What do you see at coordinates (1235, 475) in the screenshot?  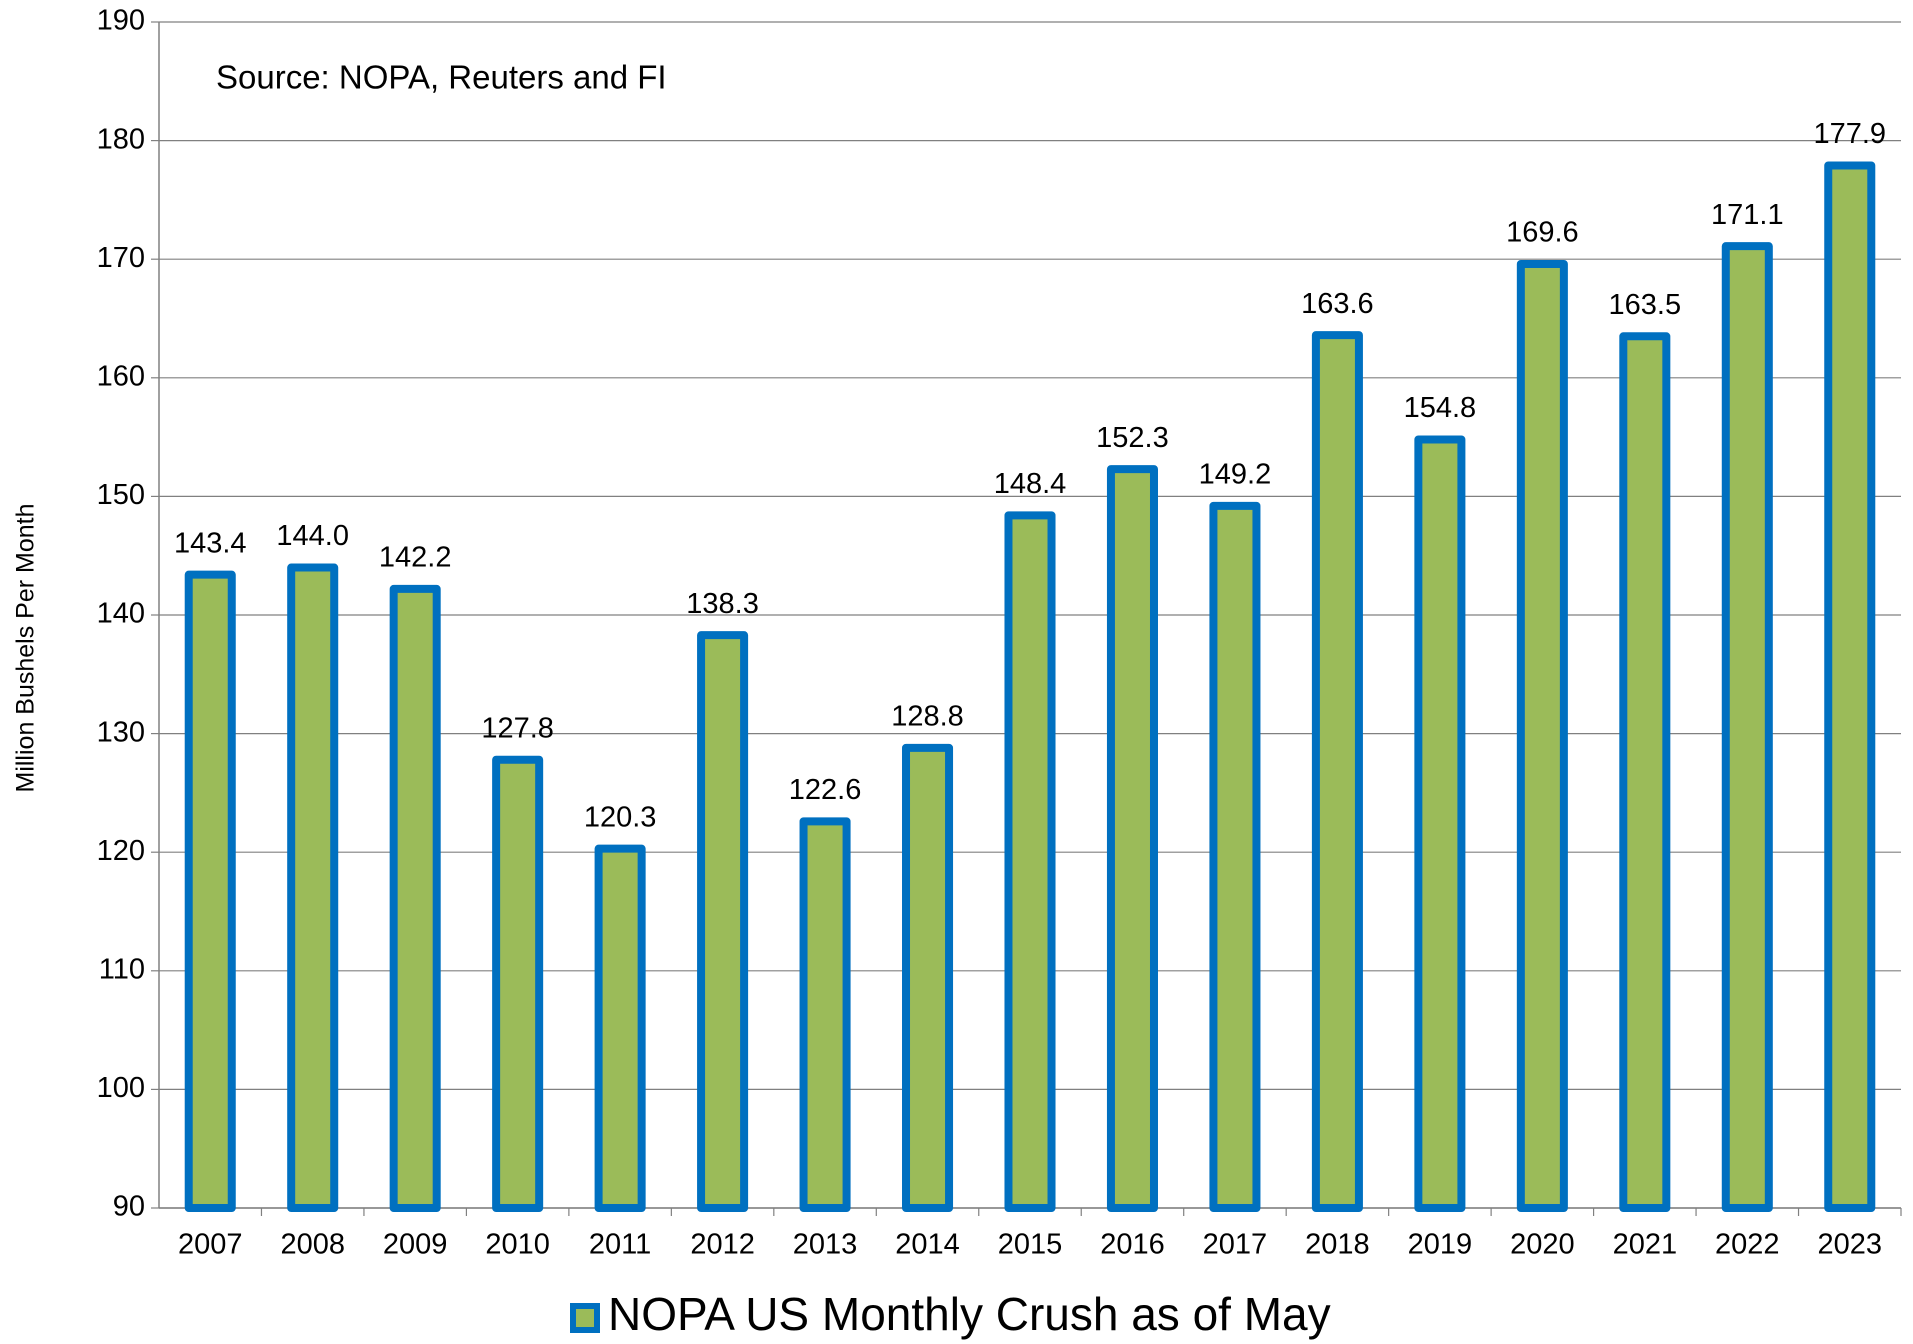 I see `data-label: 149.2` at bounding box center [1235, 475].